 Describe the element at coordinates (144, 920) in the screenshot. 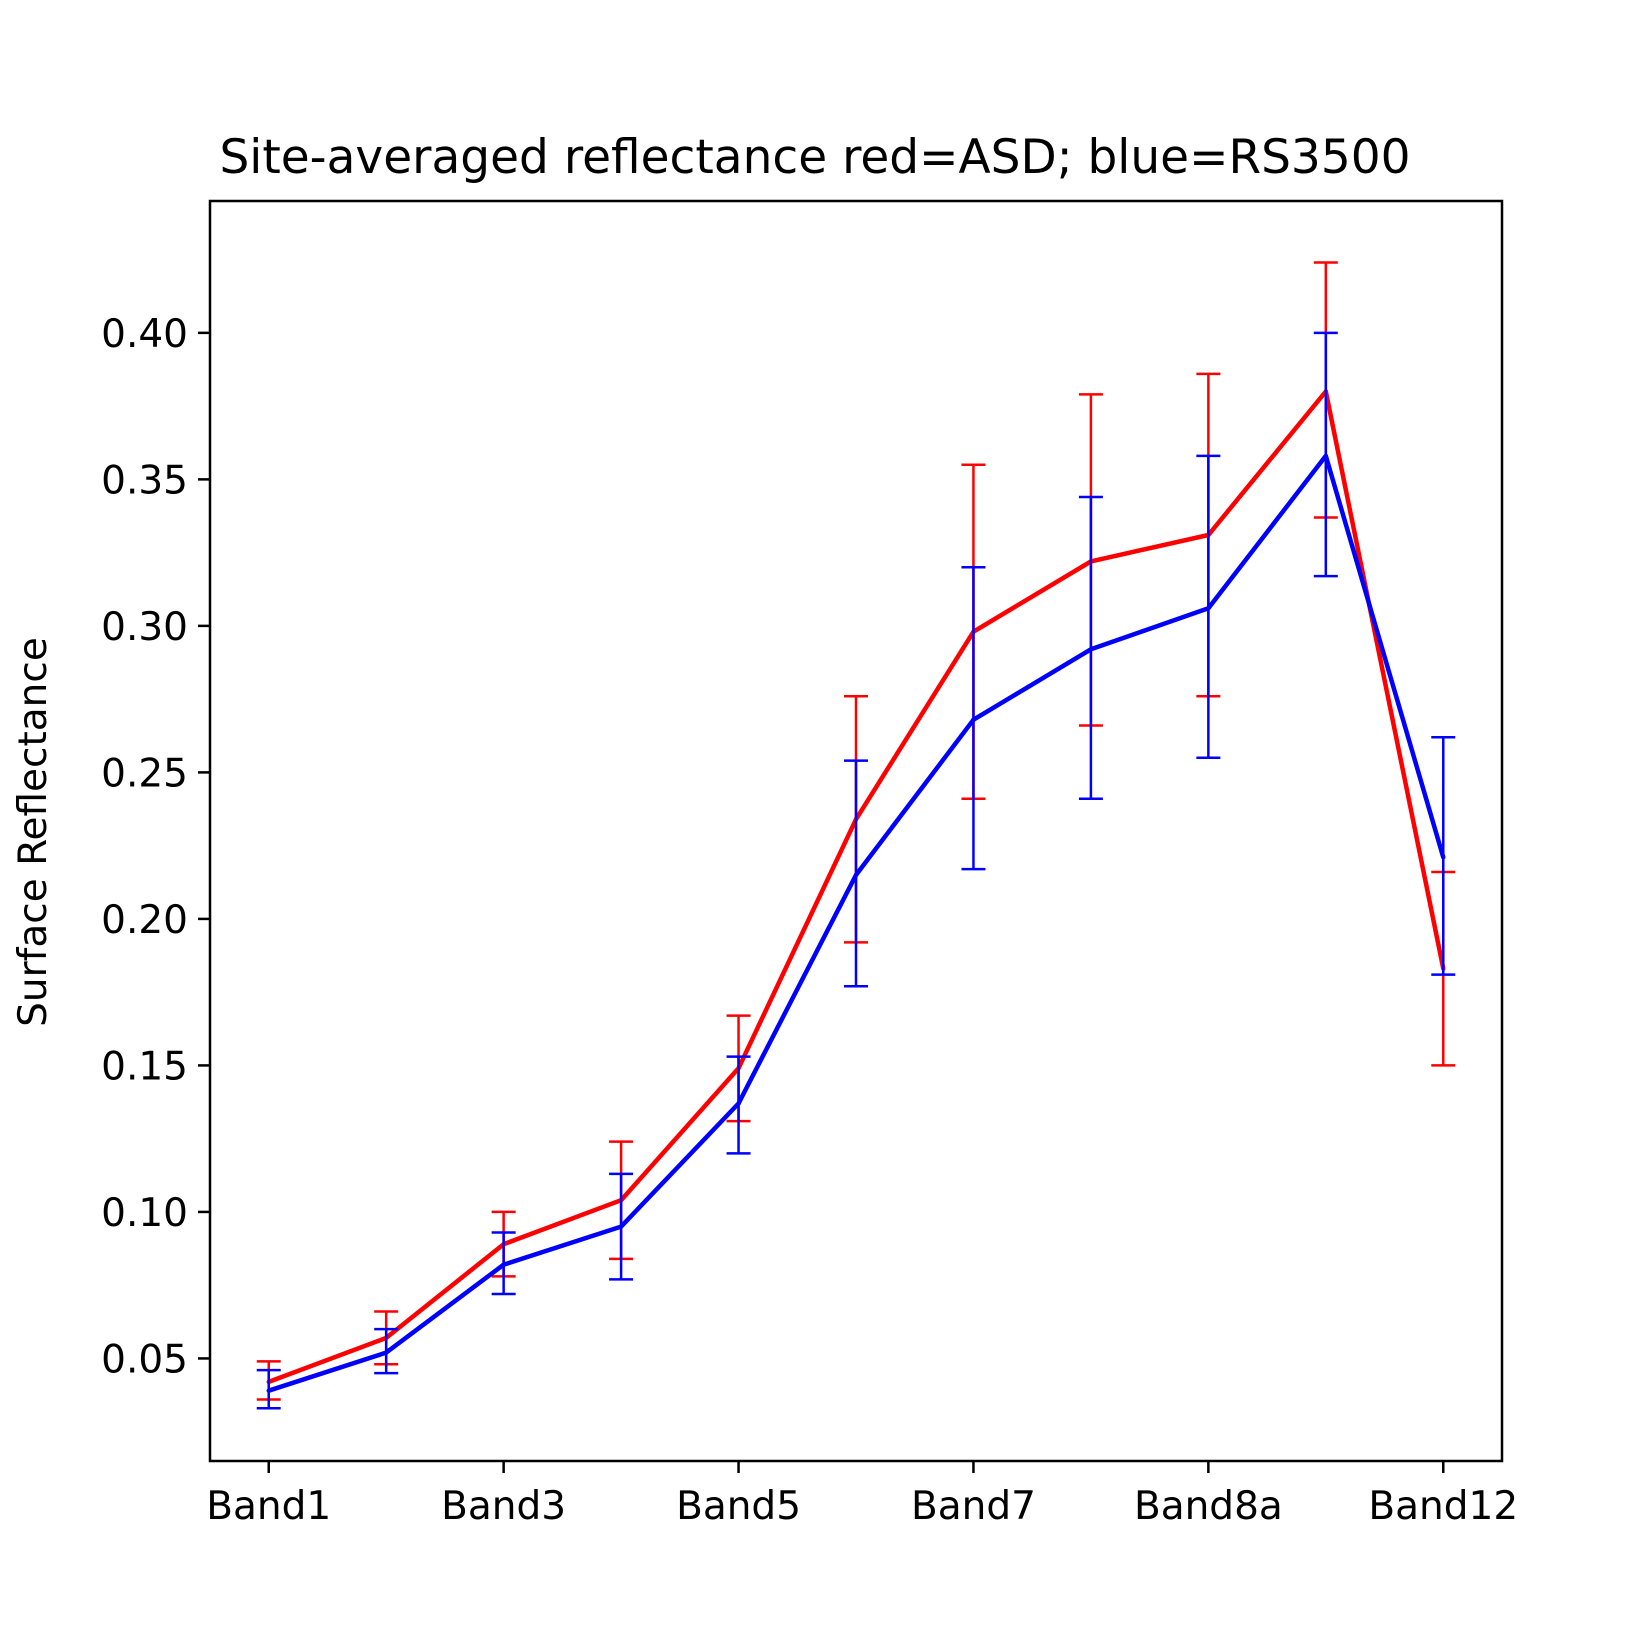

I see `y-tick-label: 0.20` at that location.